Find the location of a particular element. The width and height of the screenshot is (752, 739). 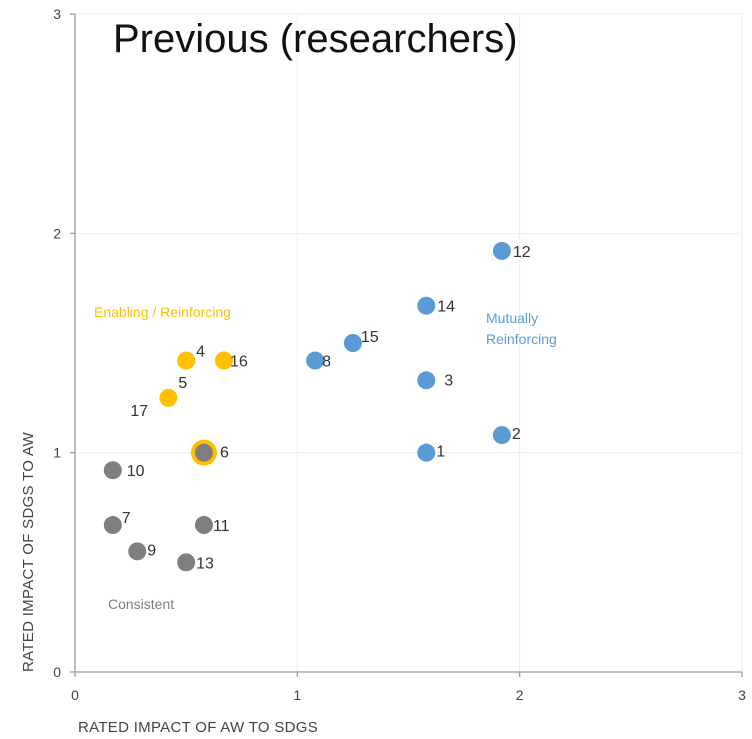

point-label-1: 1 is located at coordinates (440, 452).